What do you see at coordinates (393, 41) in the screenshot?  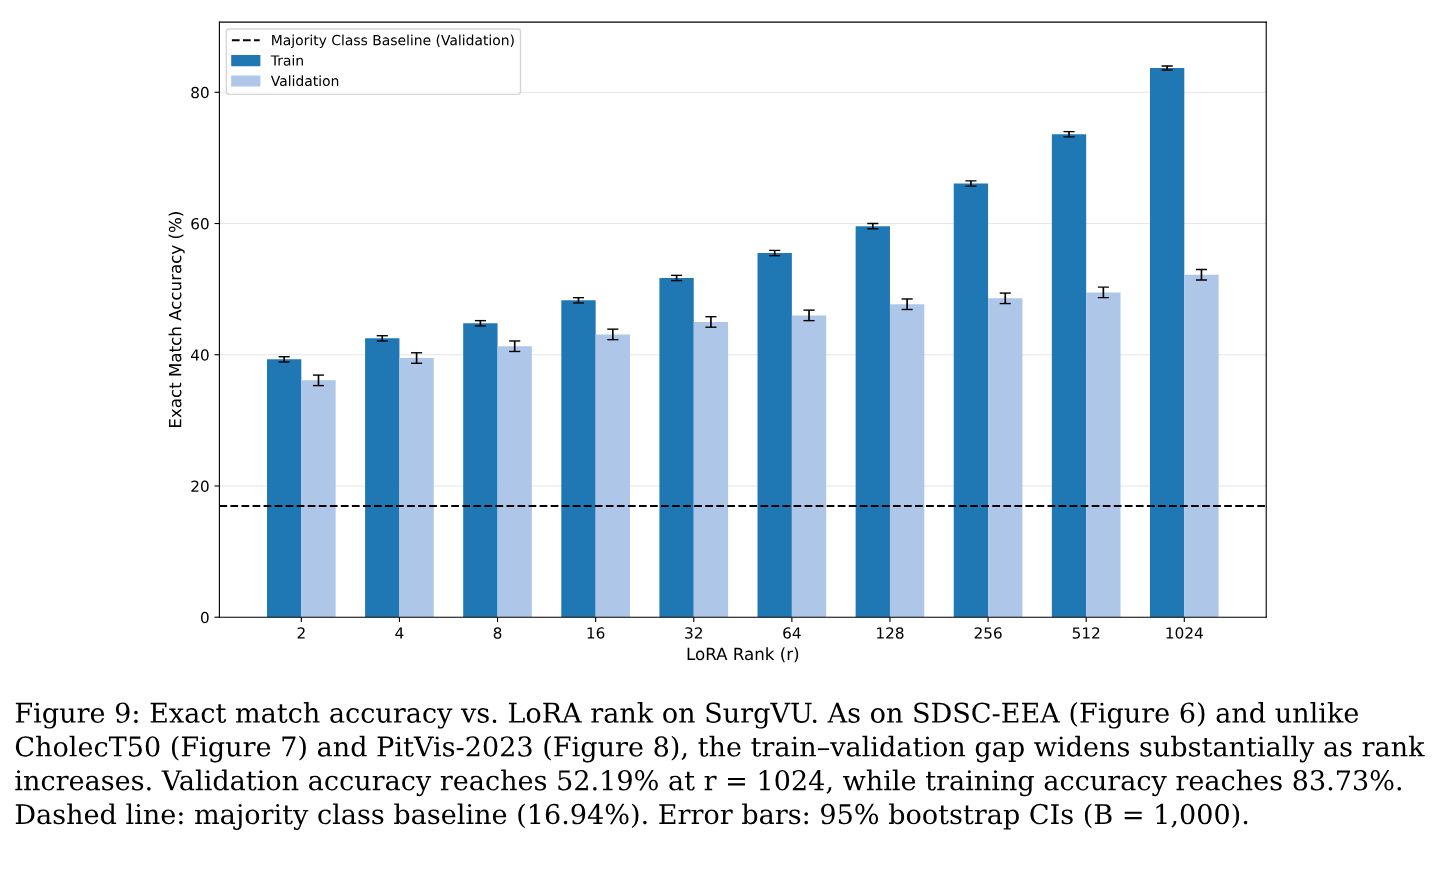 I see `legend-label: Majority Class Baseline (Validation)` at bounding box center [393, 41].